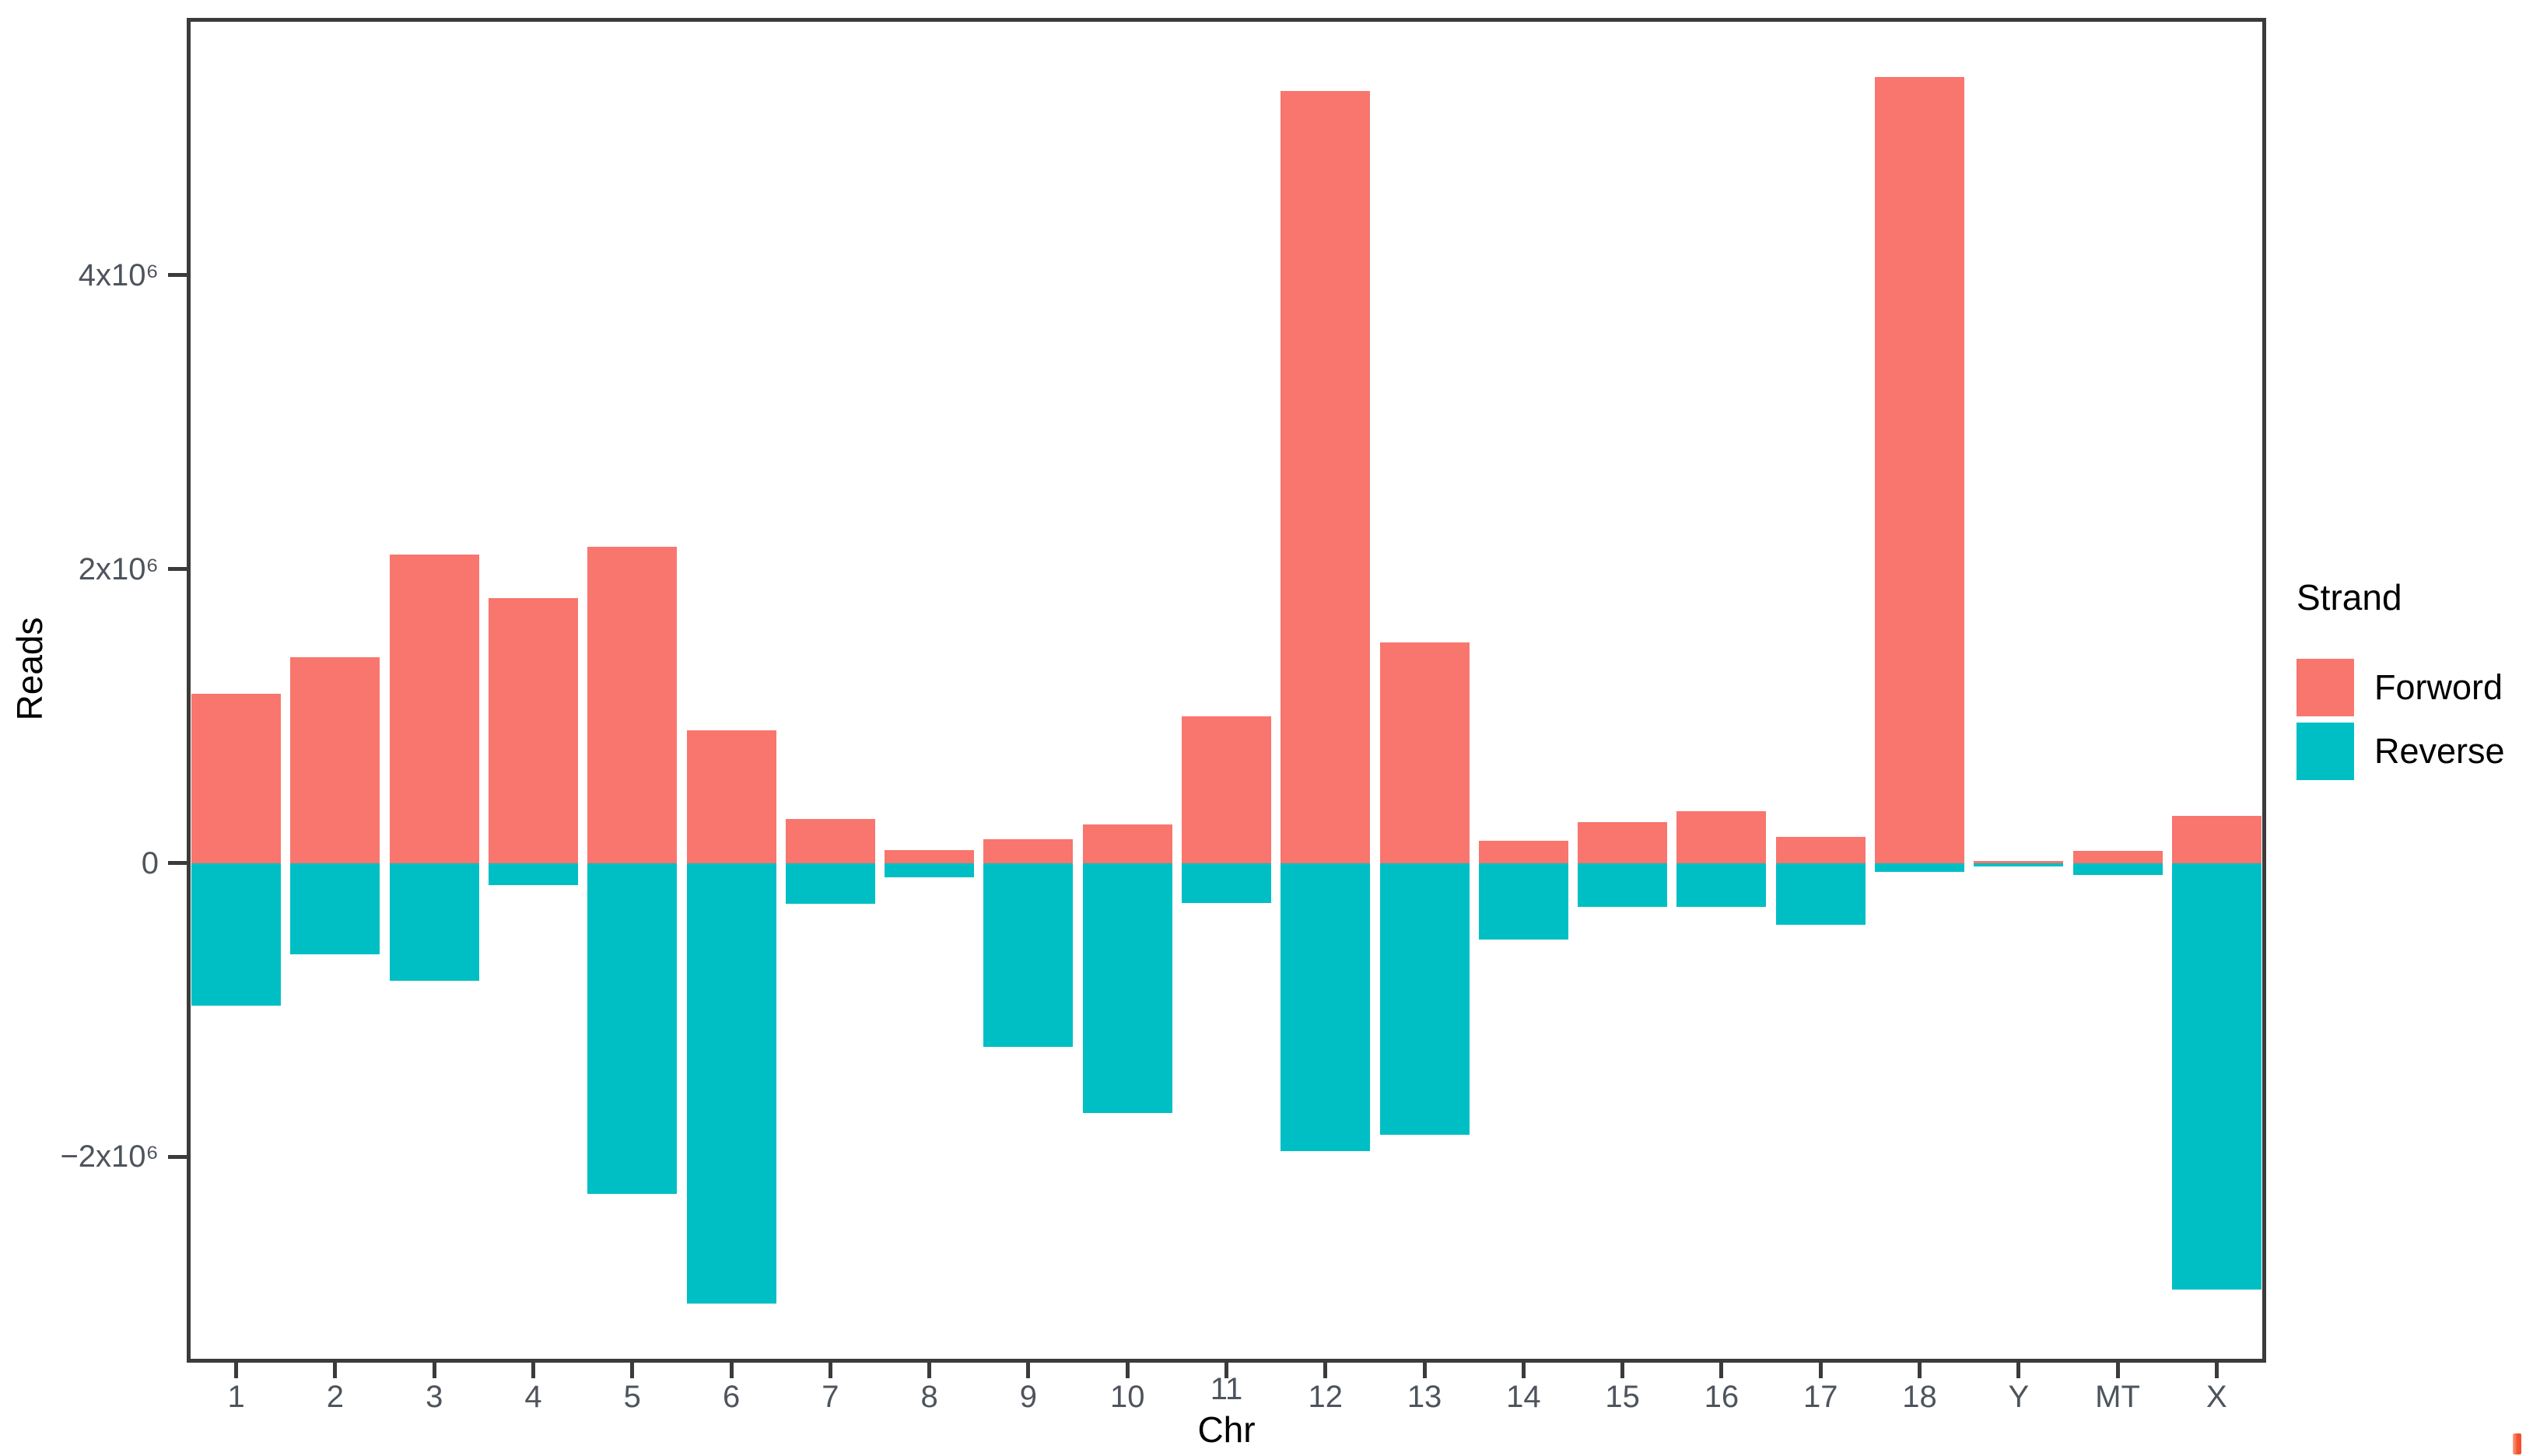 This screenshot has height=1456, width=2526. I want to click on bar-forward-MT, so click(2118, 857).